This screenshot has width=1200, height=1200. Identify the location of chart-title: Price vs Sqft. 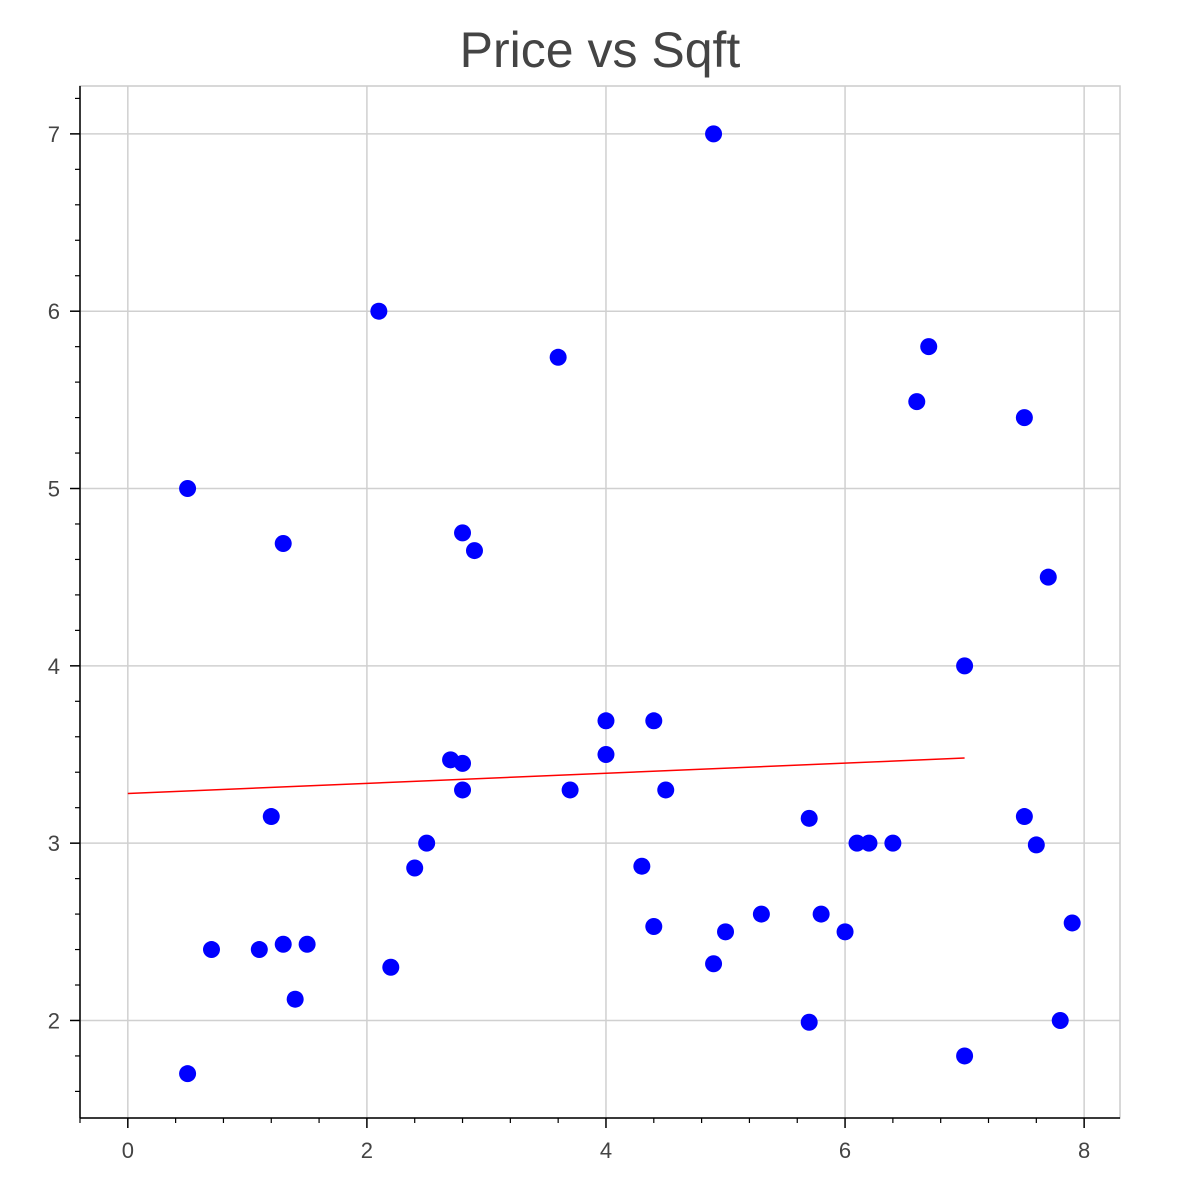
(600, 50).